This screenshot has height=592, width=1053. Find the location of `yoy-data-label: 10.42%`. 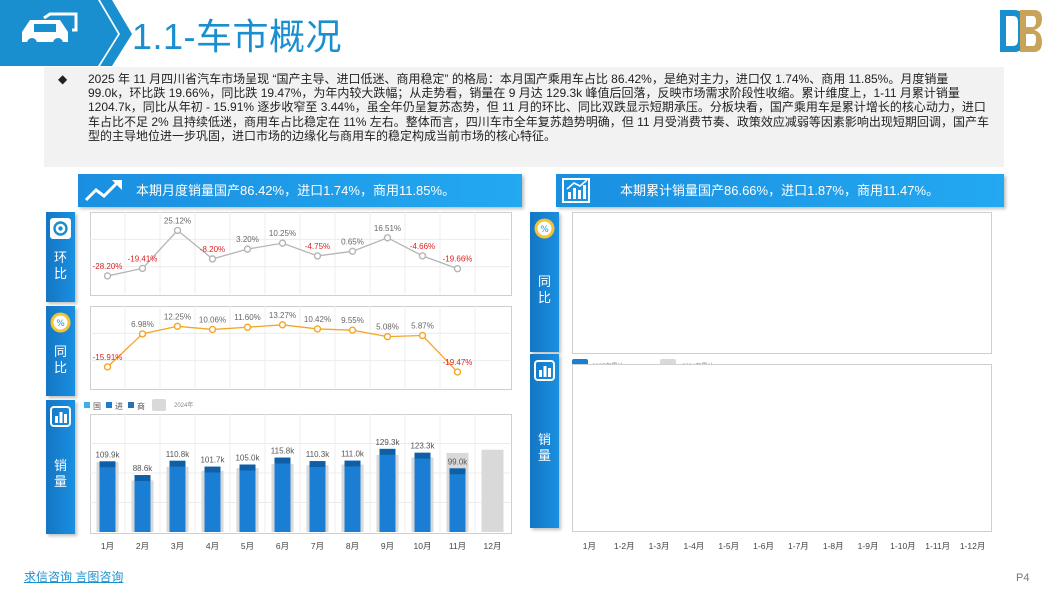

yoy-data-label: 10.42% is located at coordinates (317, 319).